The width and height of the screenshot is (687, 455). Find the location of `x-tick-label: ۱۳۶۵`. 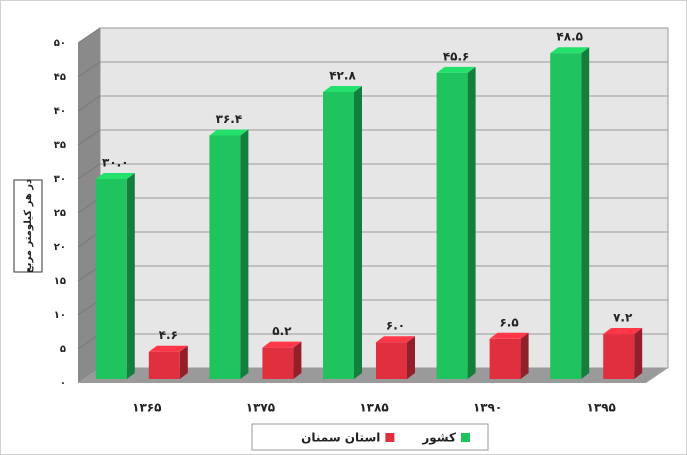

x-tick-label: ۱۳۶۵ is located at coordinates (146, 408).